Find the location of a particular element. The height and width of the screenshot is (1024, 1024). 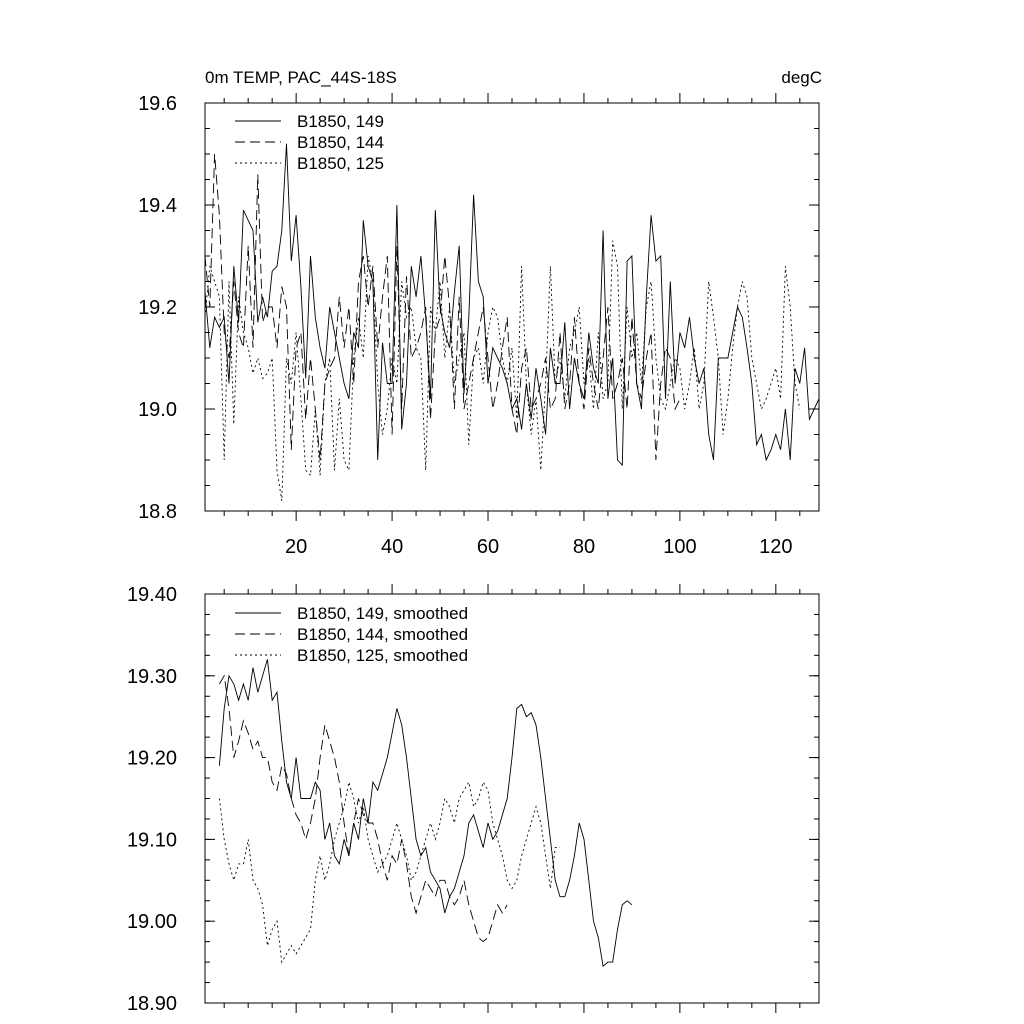

series-line-solid is located at coordinates (425, 813).